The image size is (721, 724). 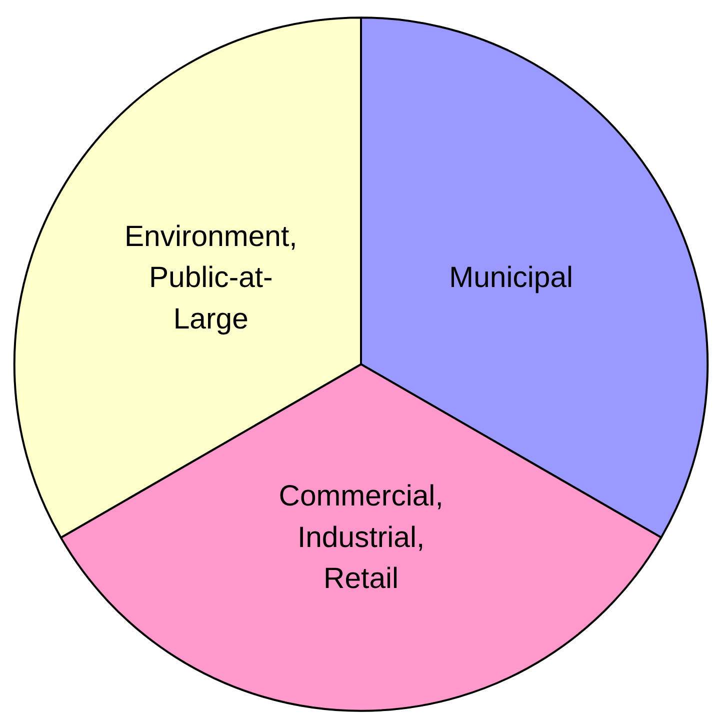 What do you see at coordinates (361, 538) in the screenshot?
I see `slice-label: Commercial, Industrial, Retail` at bounding box center [361, 538].